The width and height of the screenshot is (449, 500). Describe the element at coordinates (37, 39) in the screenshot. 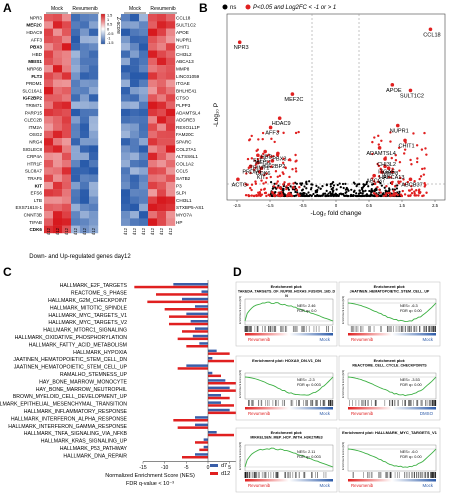

I see `gene-label-left: AFF3` at that location.